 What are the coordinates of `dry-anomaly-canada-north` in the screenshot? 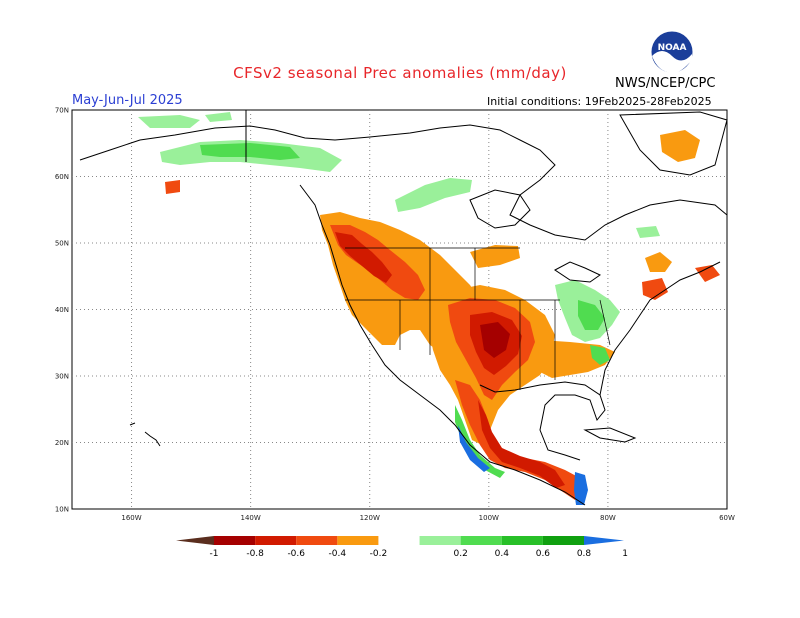 It's located at (495, 256).